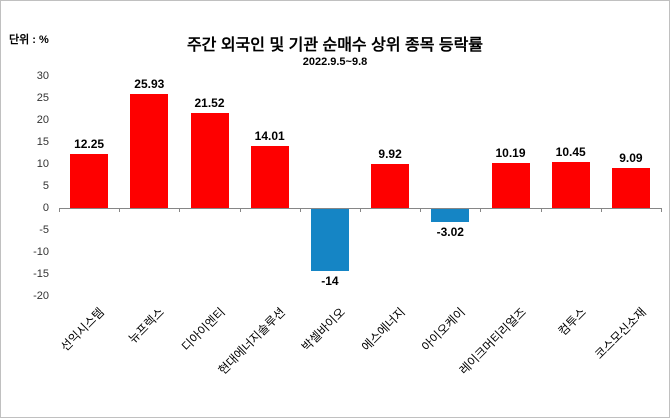  What do you see at coordinates (209, 160) in the screenshot?
I see `bar-디아이엔티` at bounding box center [209, 160].